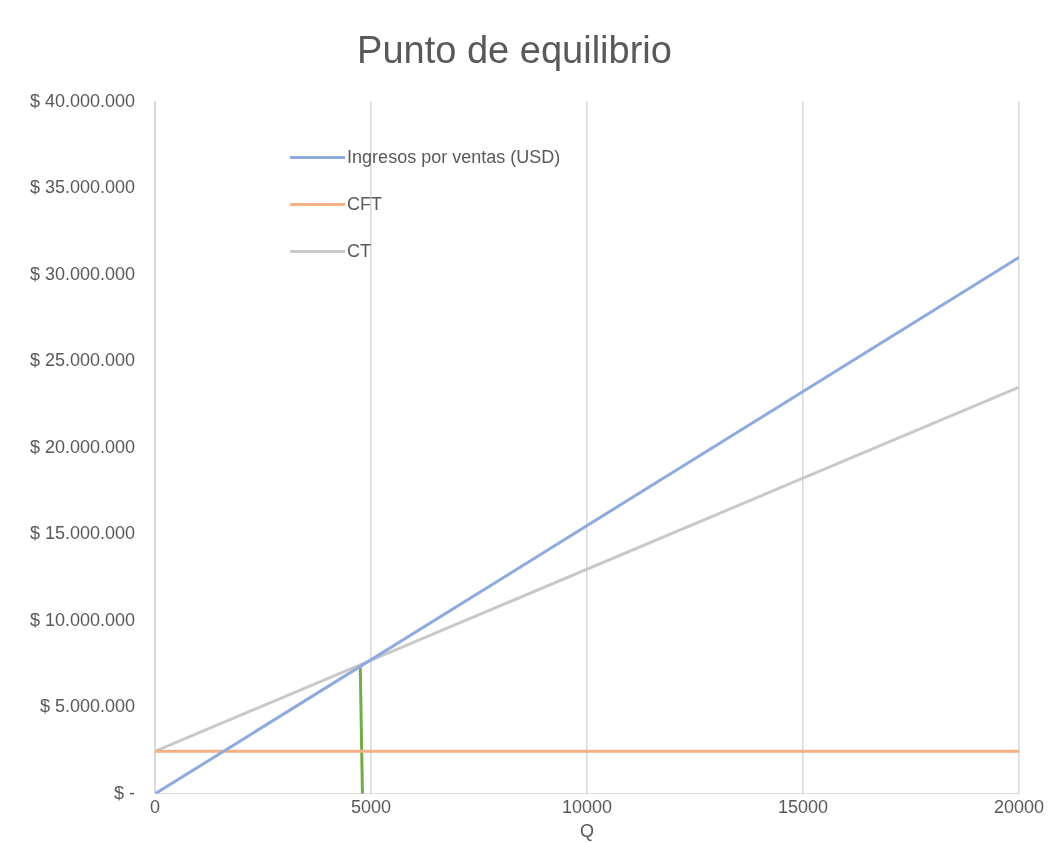 The height and width of the screenshot is (843, 1051). What do you see at coordinates (371, 806) in the screenshot?
I see `x-tick-label: 5000` at bounding box center [371, 806].